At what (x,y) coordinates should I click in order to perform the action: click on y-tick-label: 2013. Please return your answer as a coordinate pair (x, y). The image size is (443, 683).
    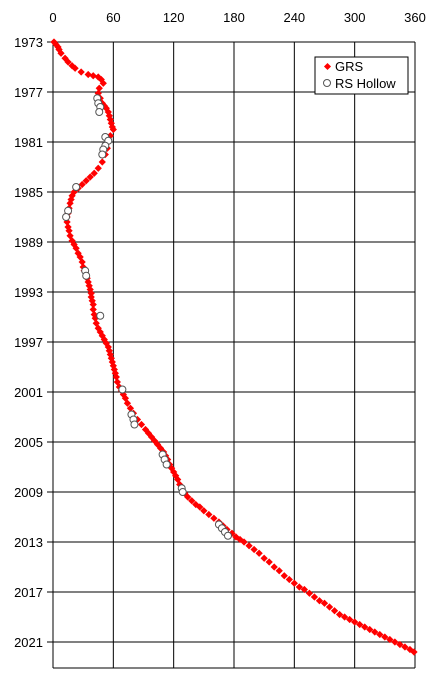
    Looking at the image, I should click on (28, 542).